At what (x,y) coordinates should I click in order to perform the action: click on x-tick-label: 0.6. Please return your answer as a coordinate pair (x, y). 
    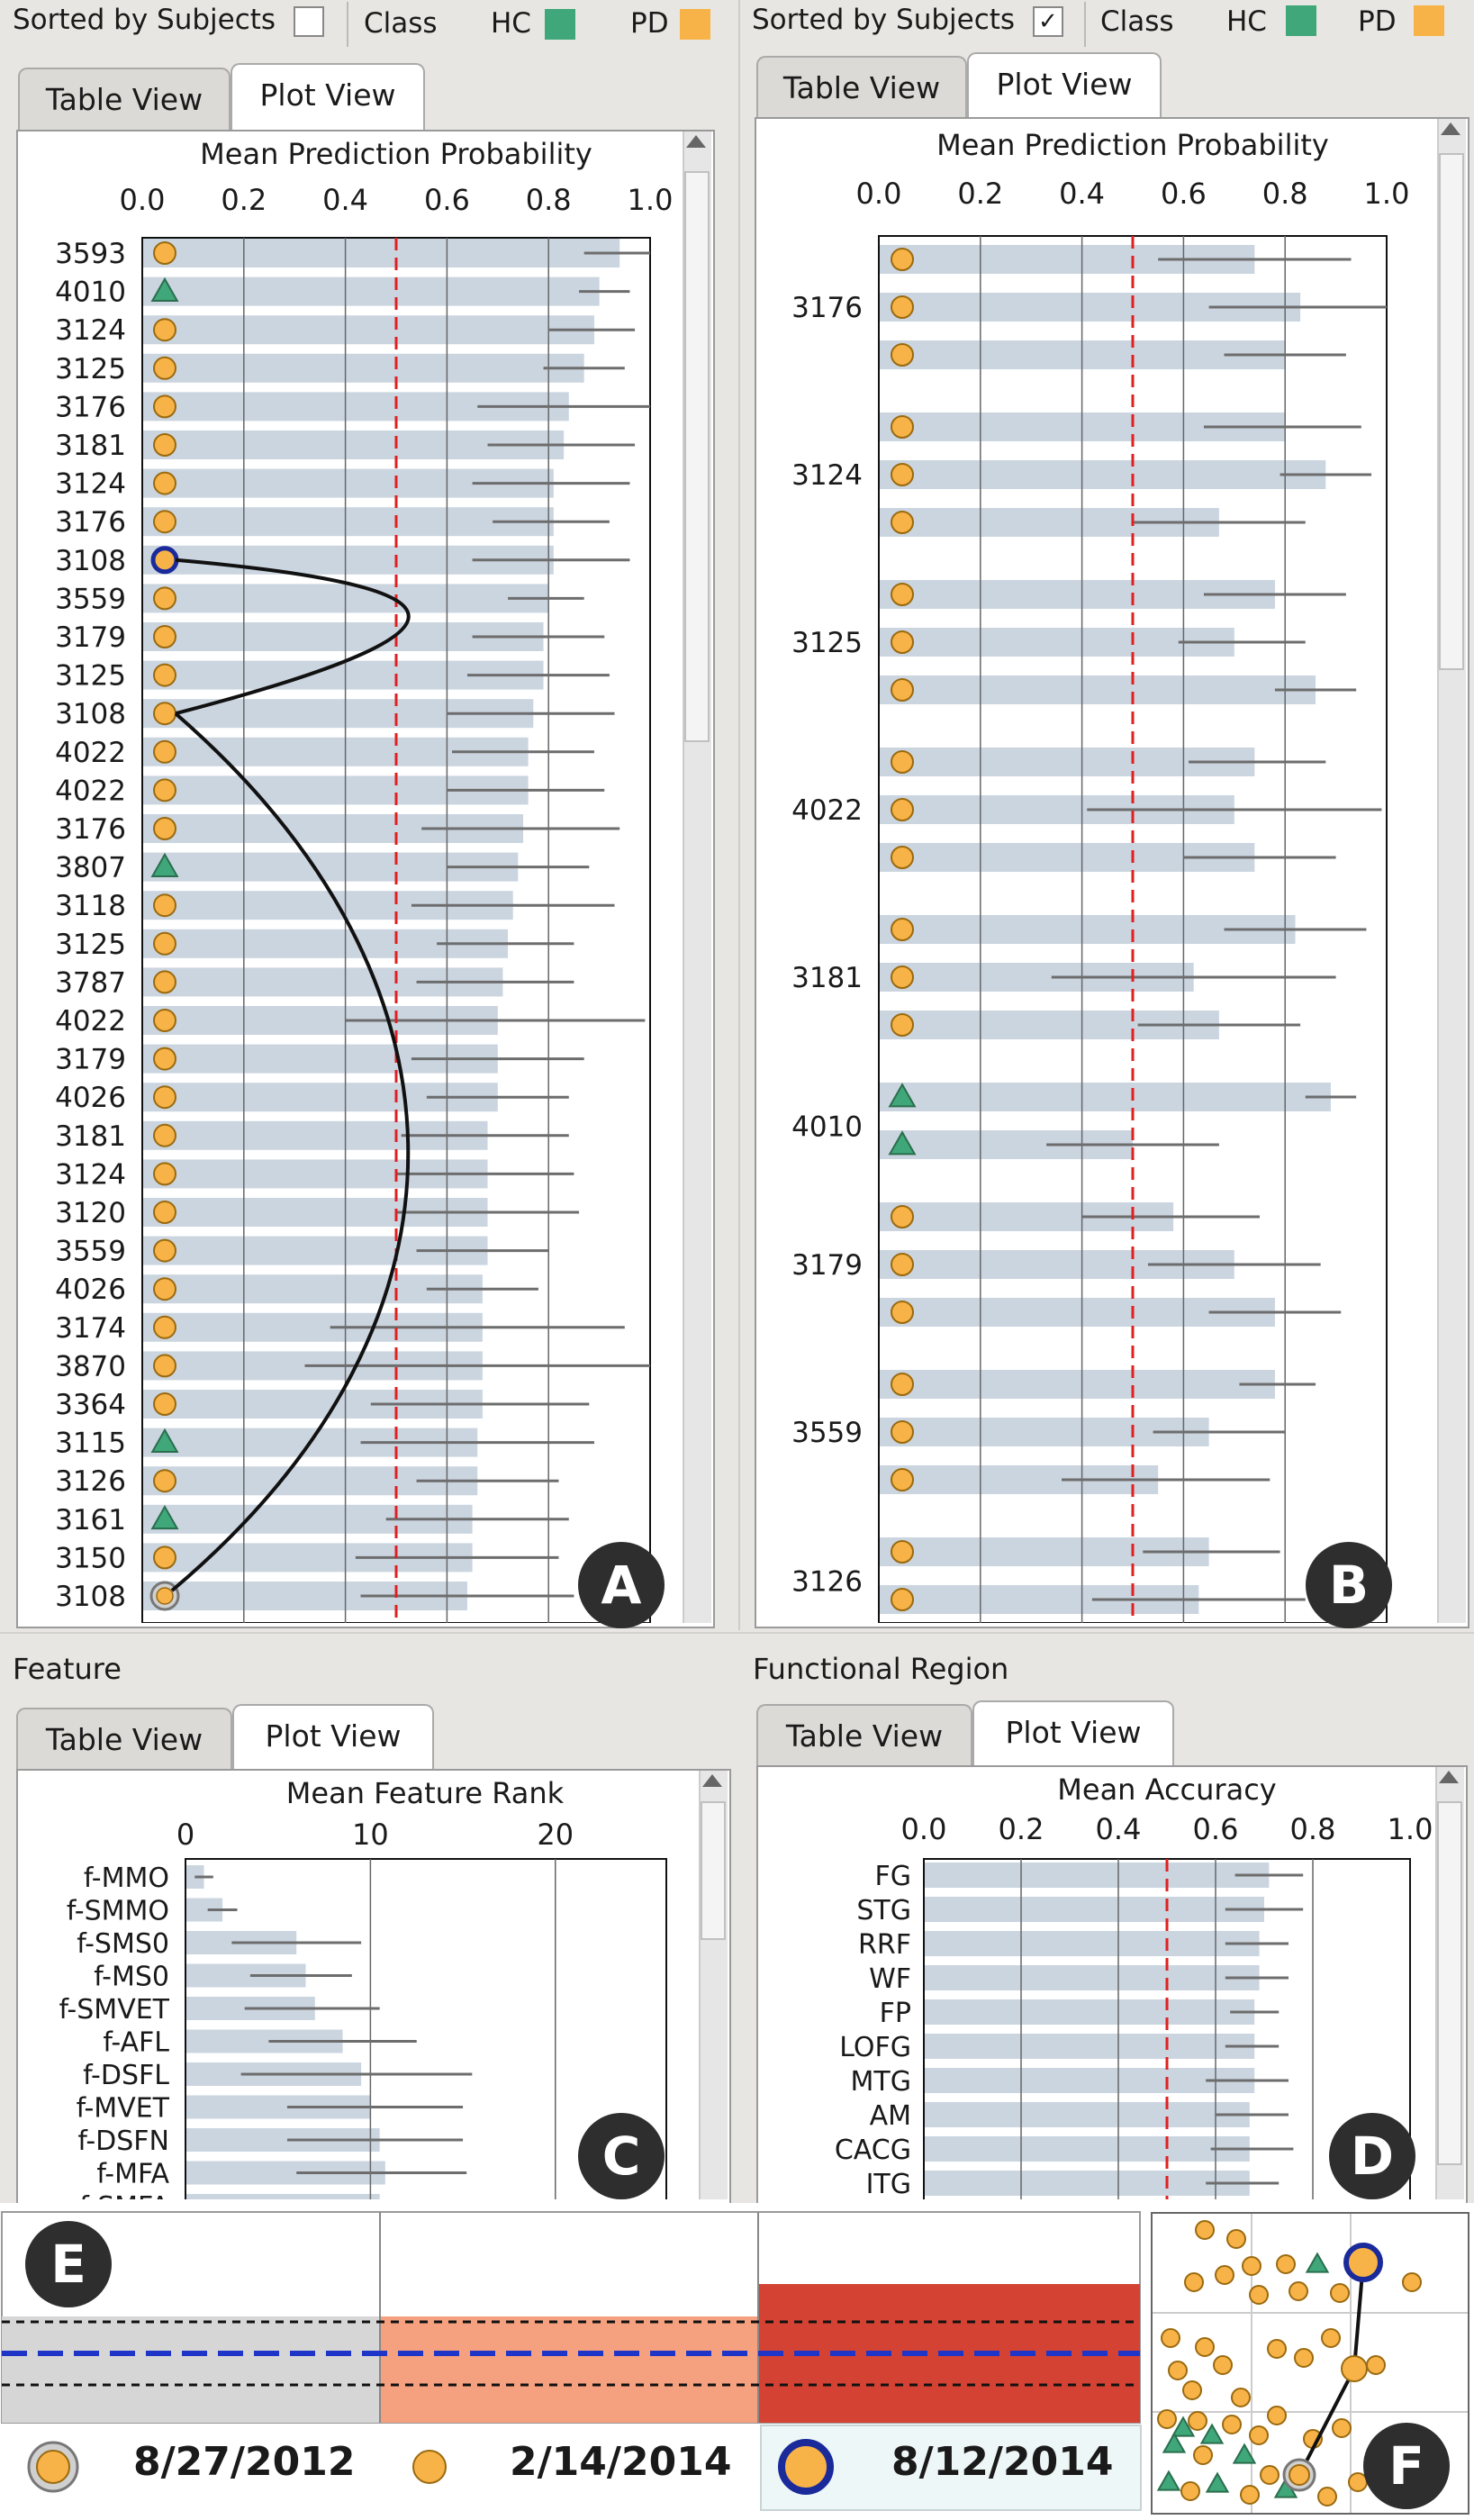
    Looking at the image, I should click on (447, 200).